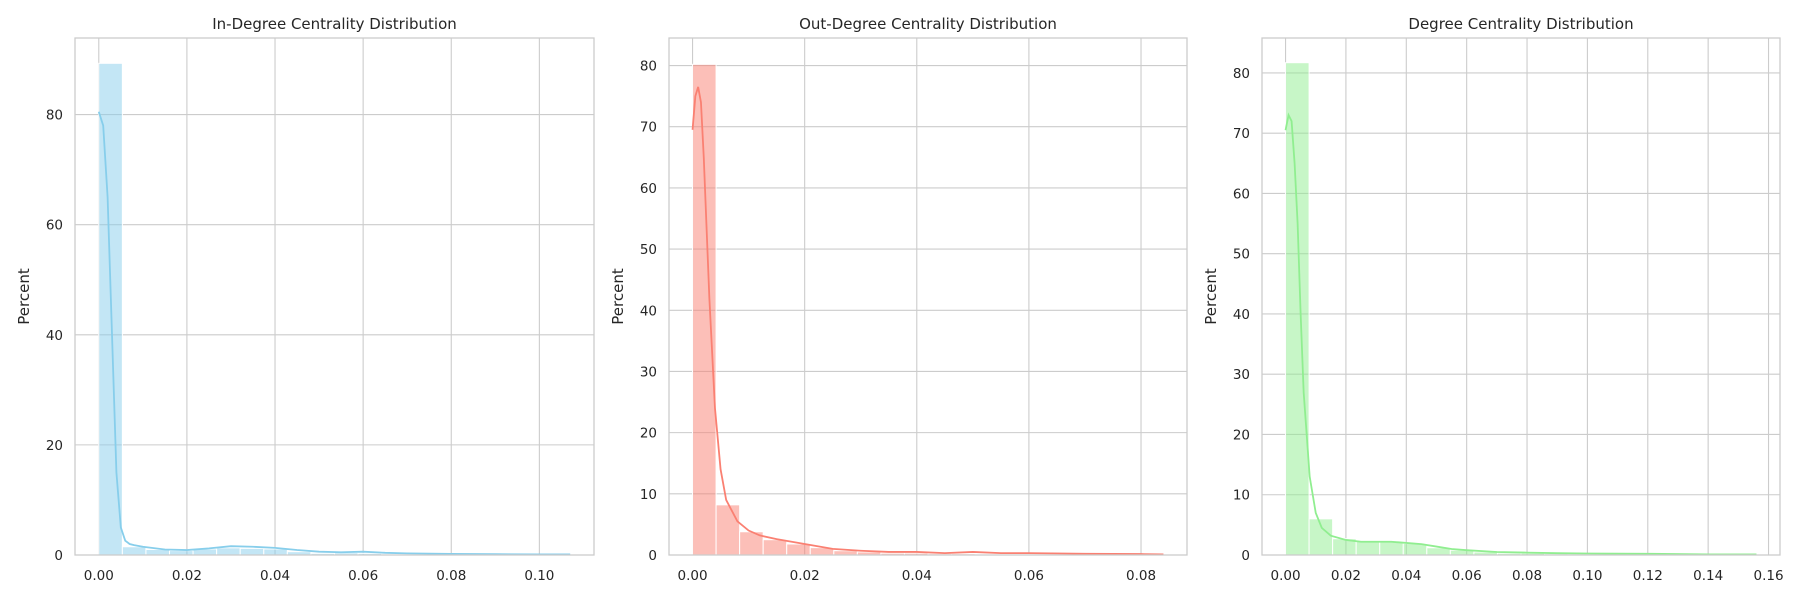 This screenshot has width=1800, height=600. What do you see at coordinates (1520, 24) in the screenshot?
I see `chart-title: Degree Centrality Distribution` at bounding box center [1520, 24].